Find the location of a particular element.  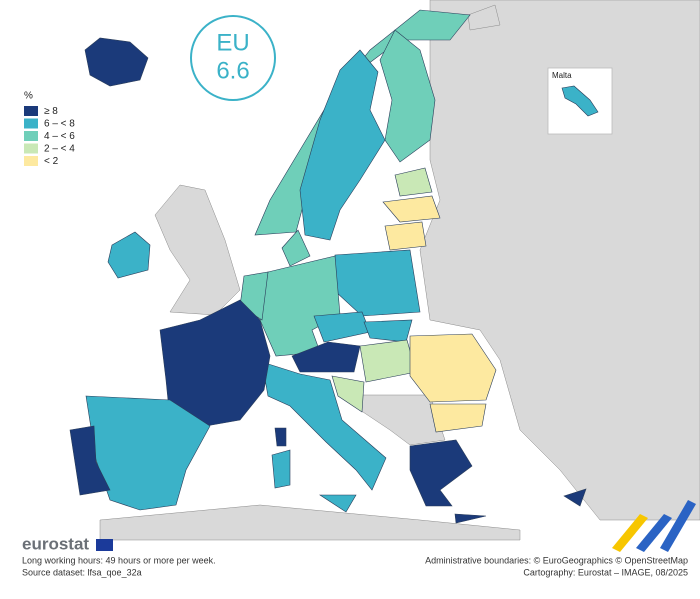

legend-label: < 2 is located at coordinates (51, 161).